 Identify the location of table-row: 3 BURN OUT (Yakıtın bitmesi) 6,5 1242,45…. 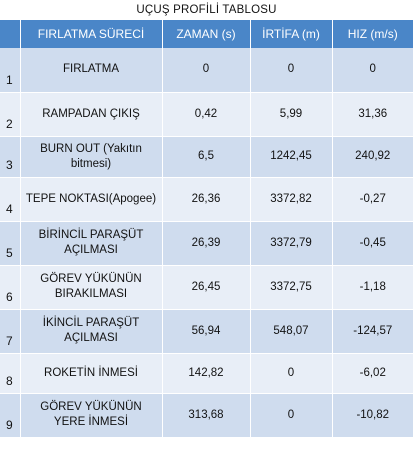
(206, 157).